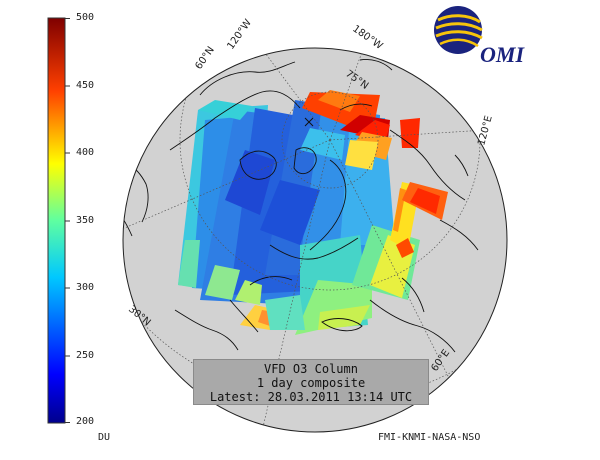 The height and width of the screenshot is (460, 600). Describe the element at coordinates (309, 122) in the screenshot. I see `pole-marker` at that location.